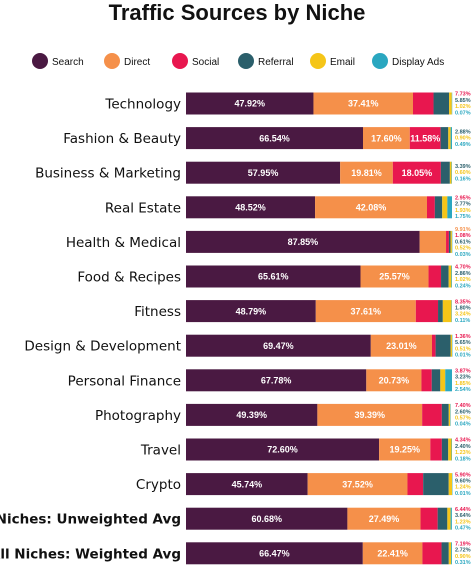  Describe the element at coordinates (143, 208) in the screenshot. I see `category-label: Real Estate` at that location.